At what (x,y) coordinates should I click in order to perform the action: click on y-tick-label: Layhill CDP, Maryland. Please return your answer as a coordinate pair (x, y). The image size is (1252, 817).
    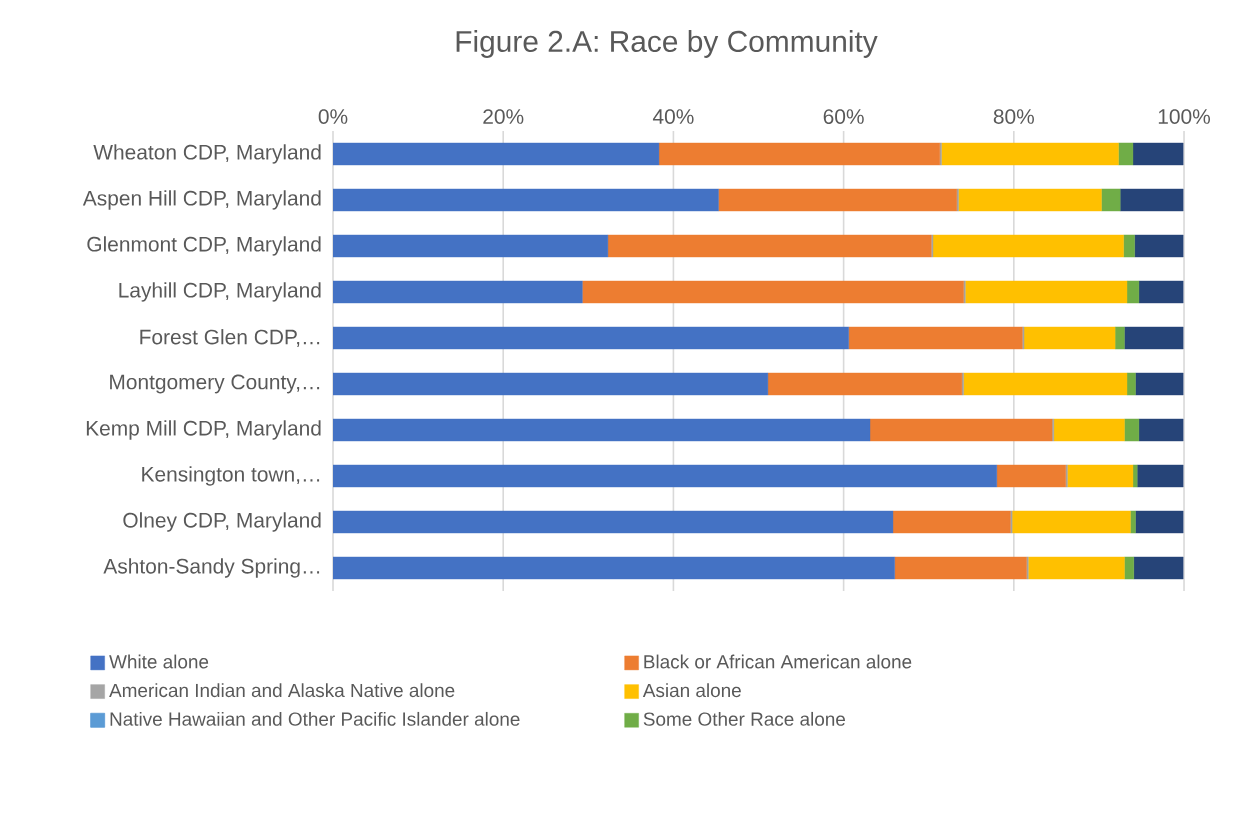
    Looking at the image, I should click on (220, 292).